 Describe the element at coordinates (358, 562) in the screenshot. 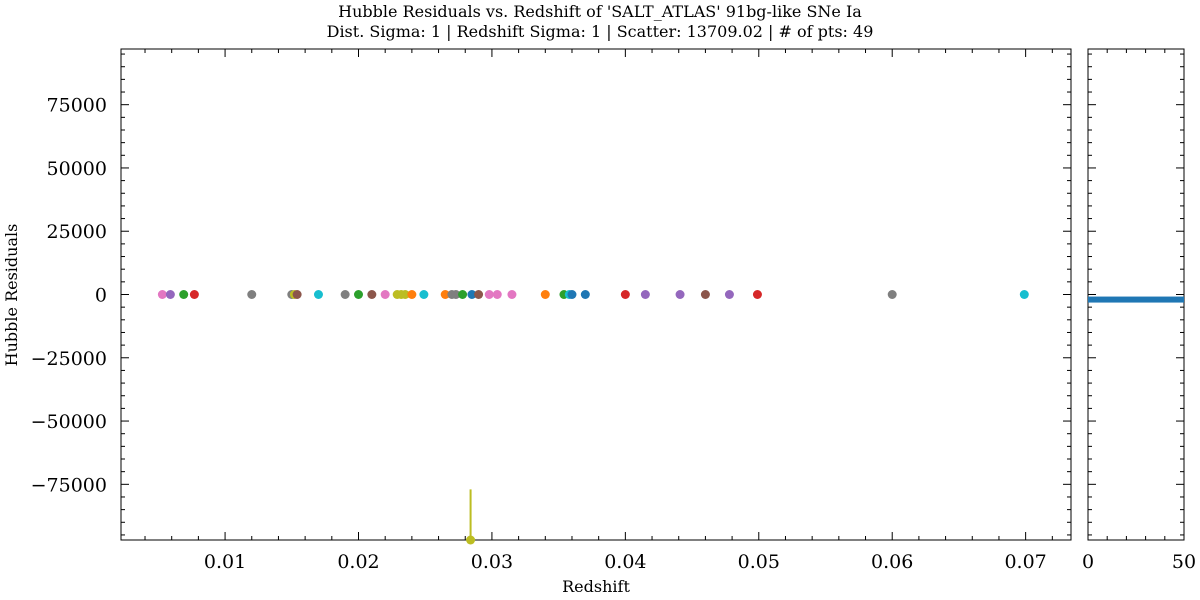

I see `x-tick-label: 0.02` at that location.